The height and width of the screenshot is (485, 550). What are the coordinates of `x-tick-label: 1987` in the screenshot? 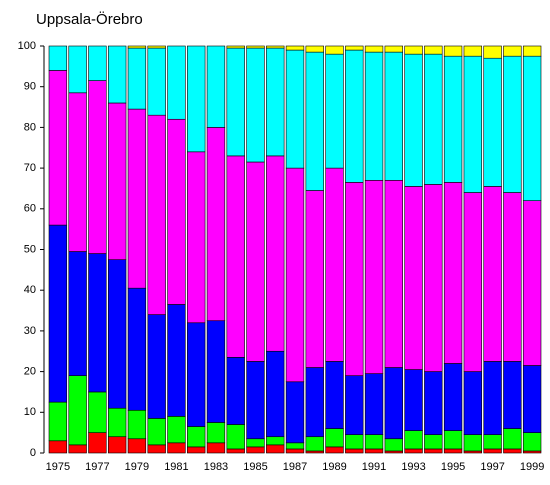 It's located at (295, 467).